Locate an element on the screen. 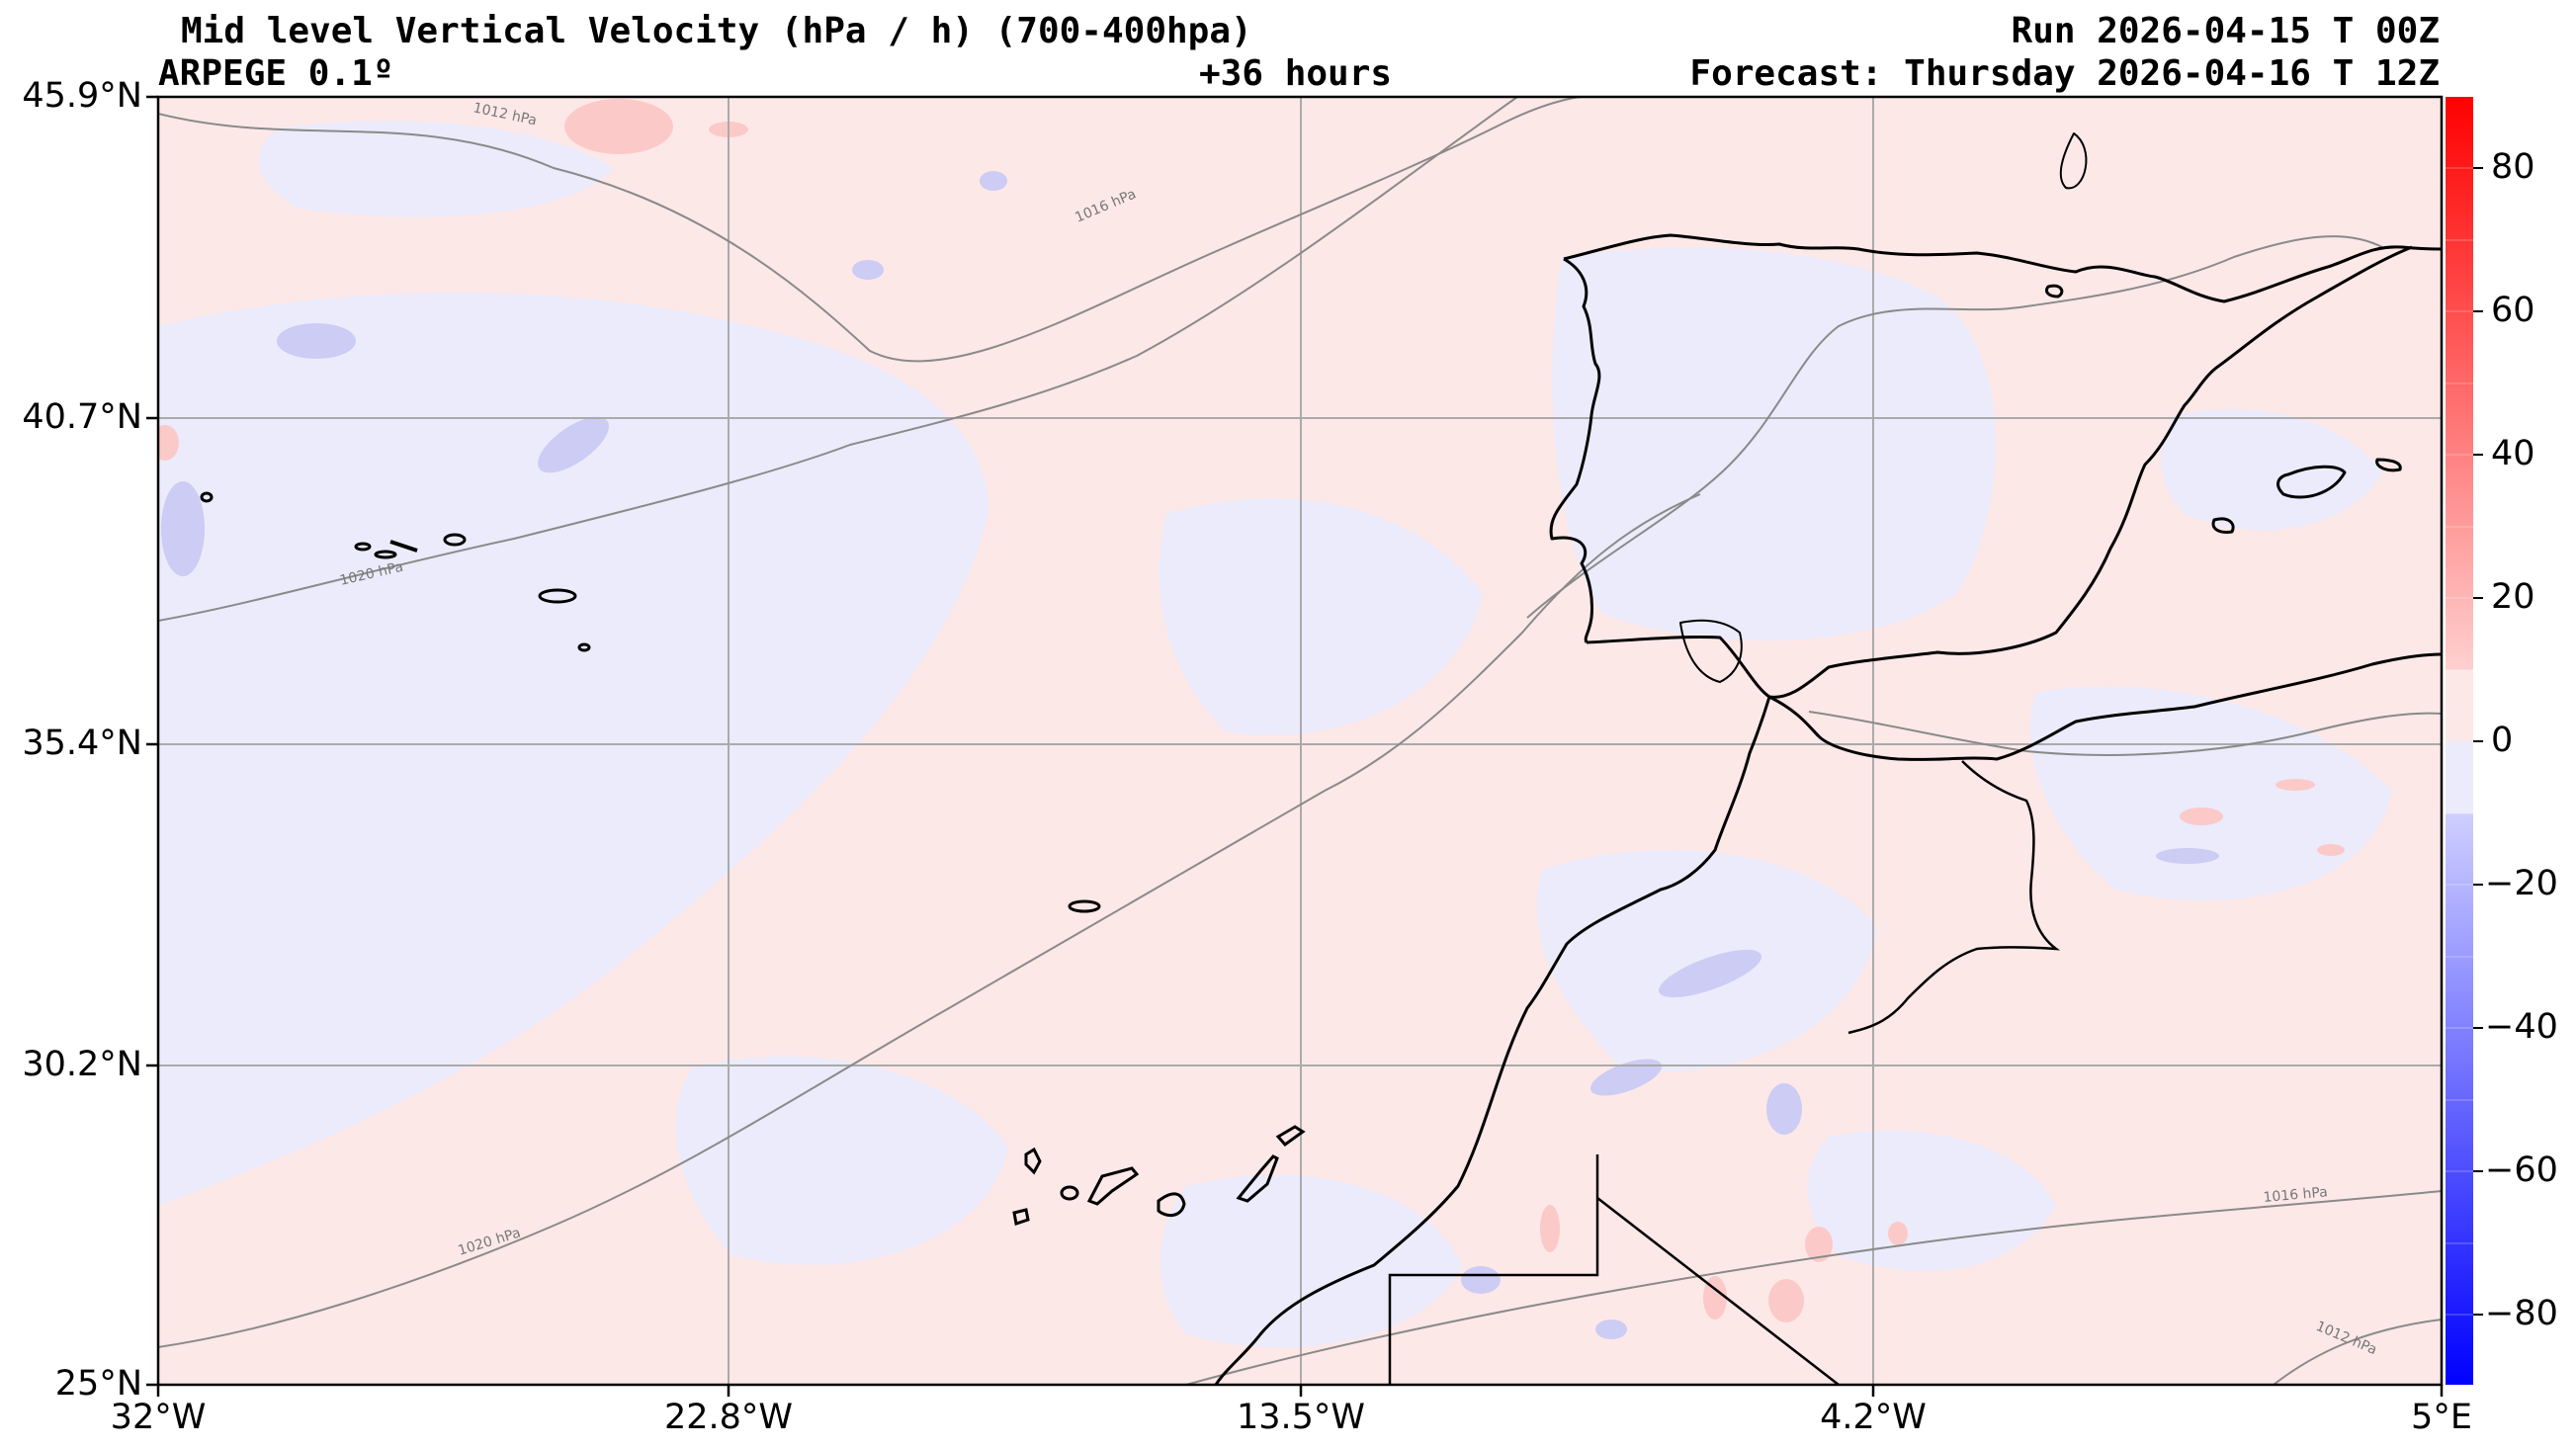 The image size is (2576, 1448). island-gran-canaria is located at coordinates (1171, 1205).